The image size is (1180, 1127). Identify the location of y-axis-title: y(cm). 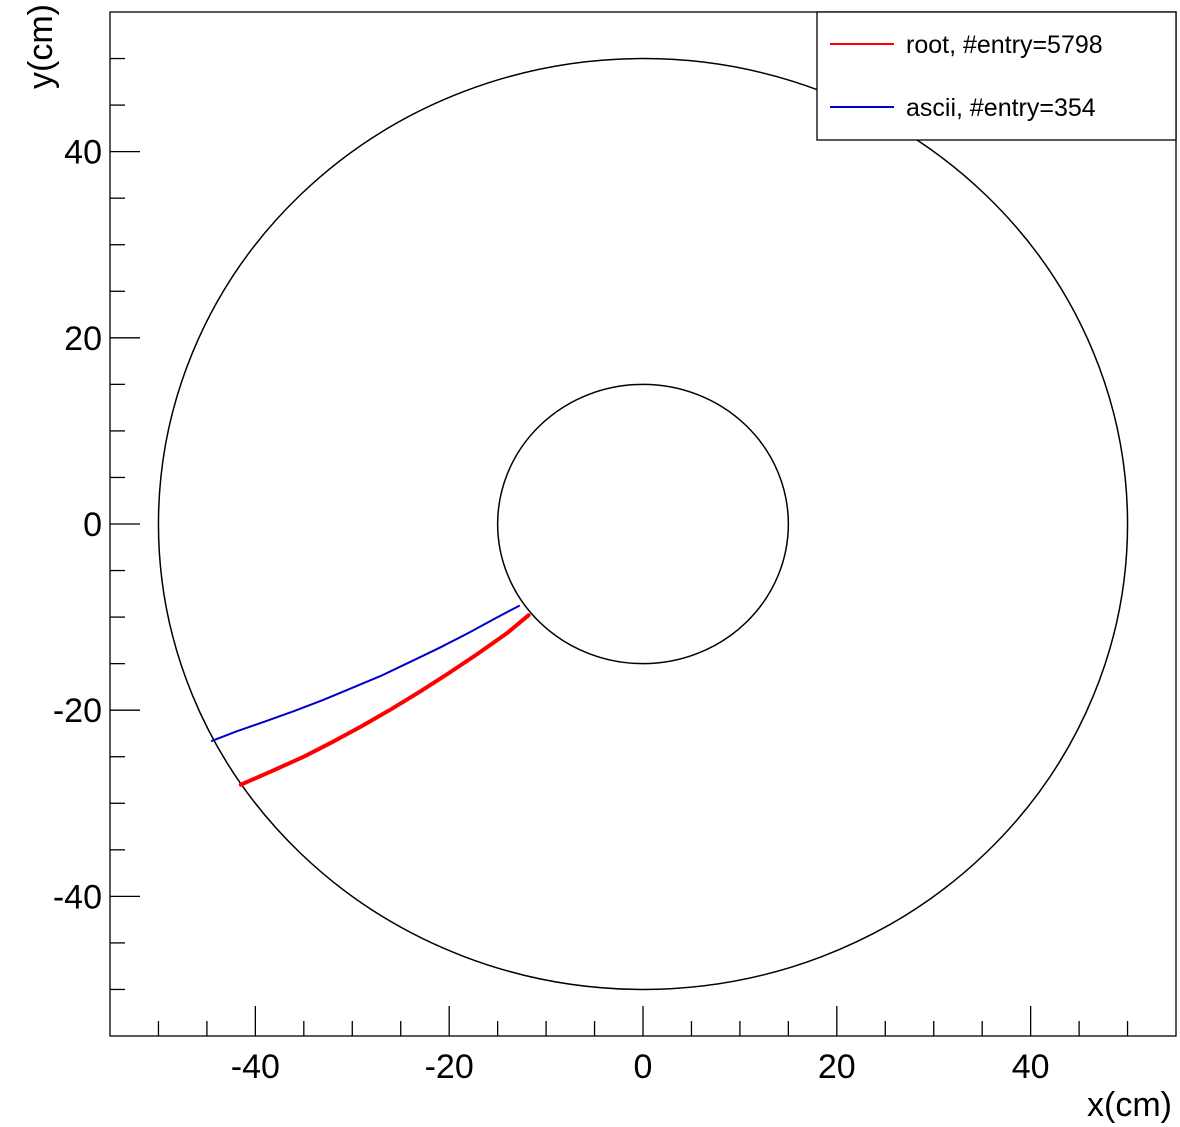
(41, 46).